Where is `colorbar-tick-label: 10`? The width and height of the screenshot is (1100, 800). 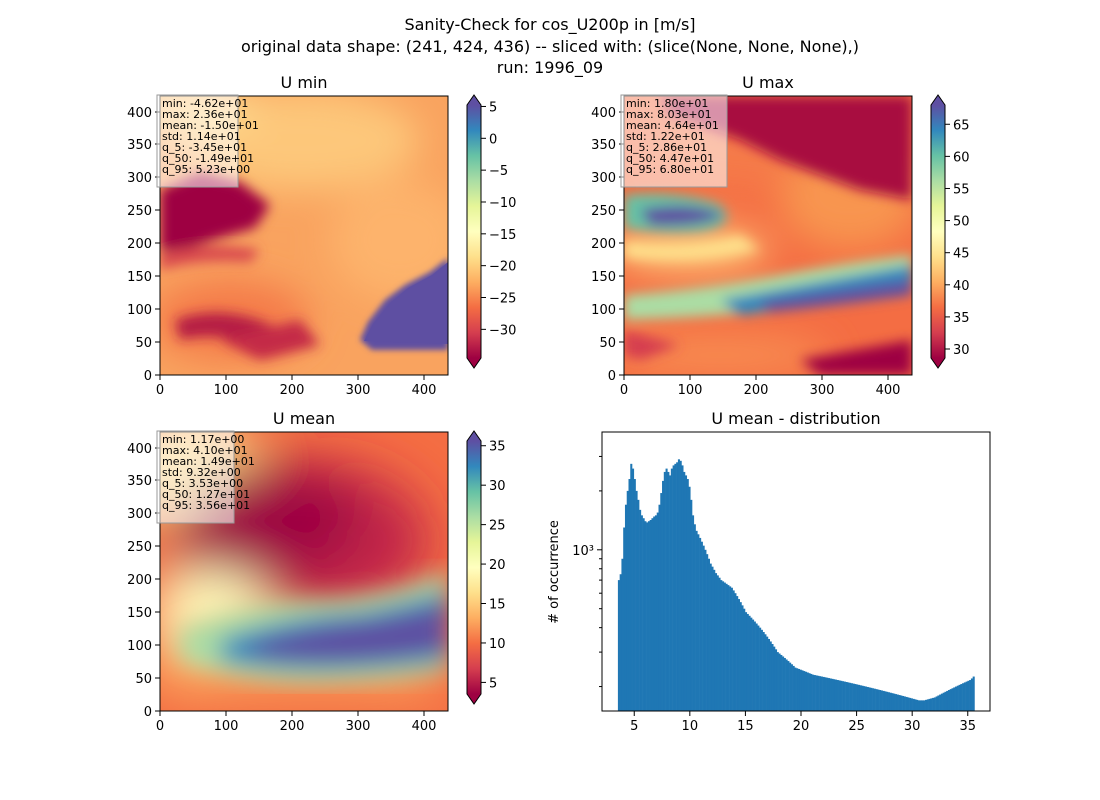 colorbar-tick-label: 10 is located at coordinates (497, 644).